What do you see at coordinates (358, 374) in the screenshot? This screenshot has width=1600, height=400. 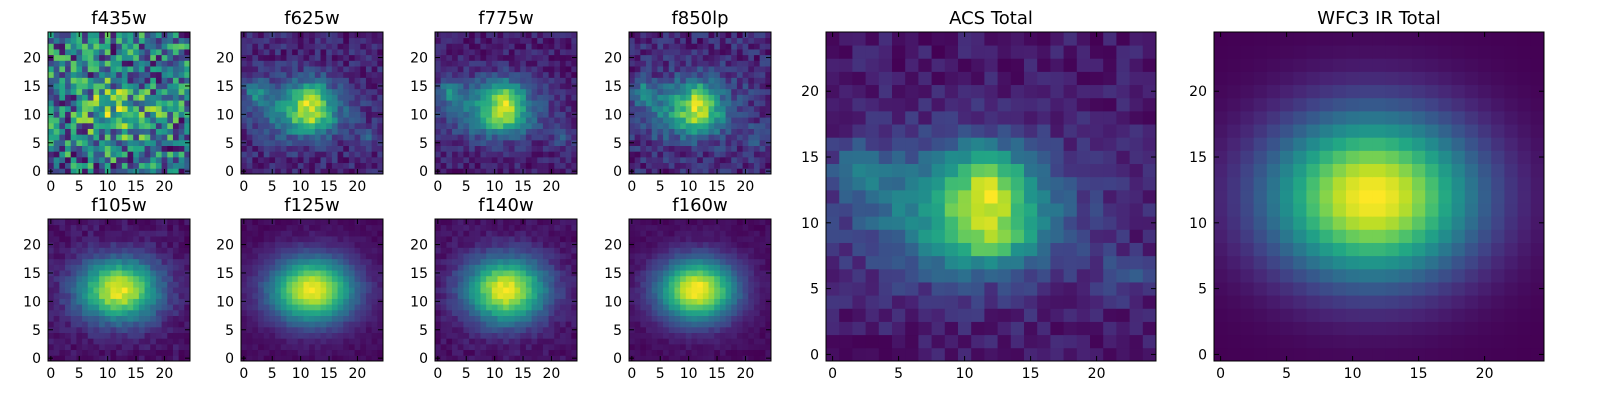 I see `x-tick-label: 20` at bounding box center [358, 374].